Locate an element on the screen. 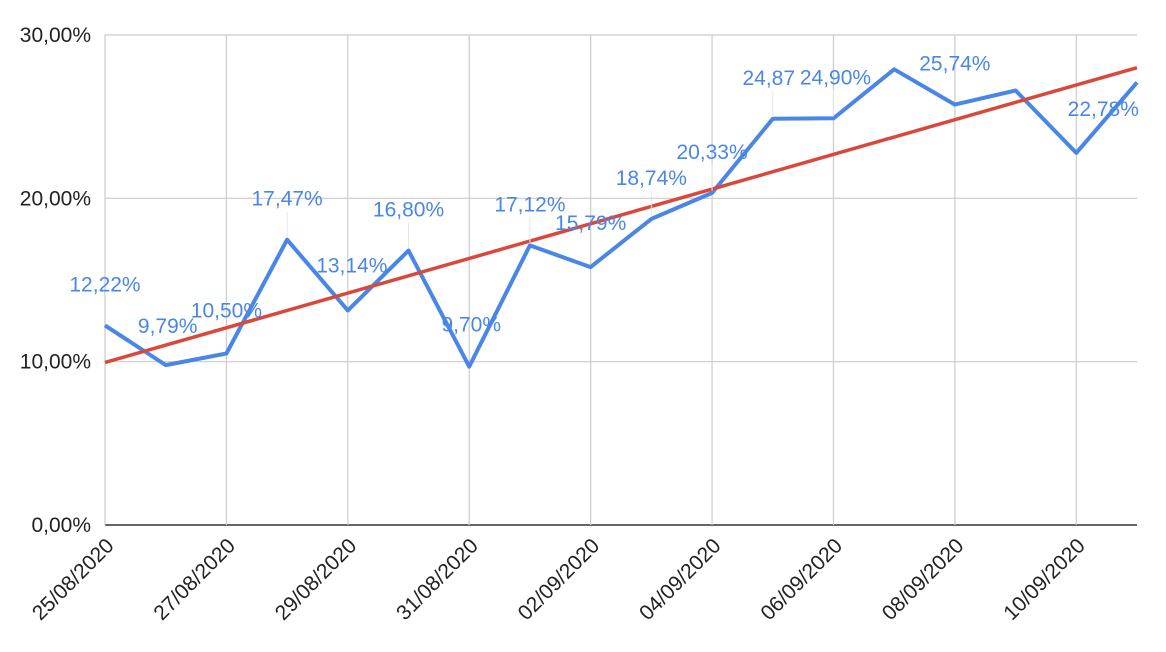 Image resolution: width=1166 pixels, height=652 pixels. x-tick-label: 02/09/2020 is located at coordinates (559, 579).